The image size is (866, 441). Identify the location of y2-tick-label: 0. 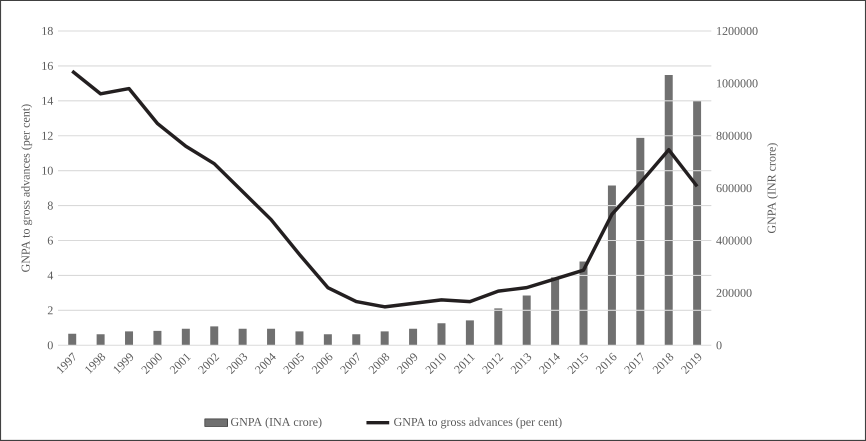
(719, 345).